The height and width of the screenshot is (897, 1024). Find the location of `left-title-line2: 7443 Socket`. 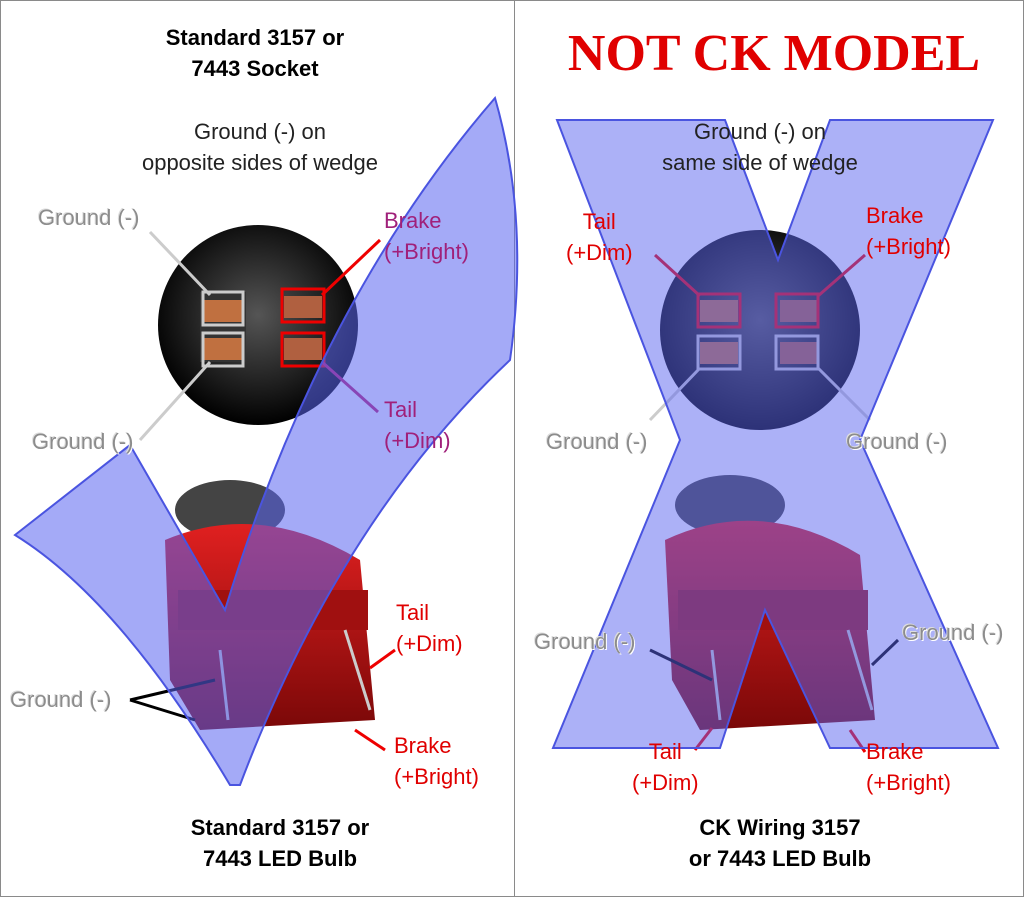

left-title-line2: 7443 Socket is located at coordinates (255, 68).